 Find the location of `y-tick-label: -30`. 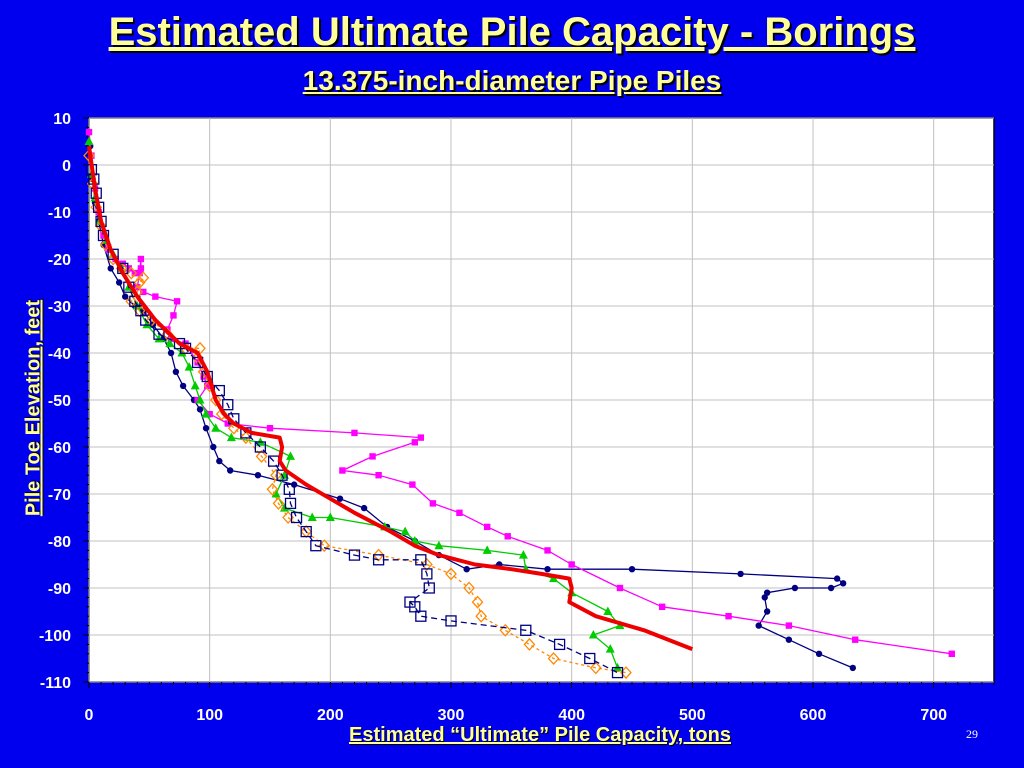

y-tick-label: -30 is located at coordinates (59, 307).